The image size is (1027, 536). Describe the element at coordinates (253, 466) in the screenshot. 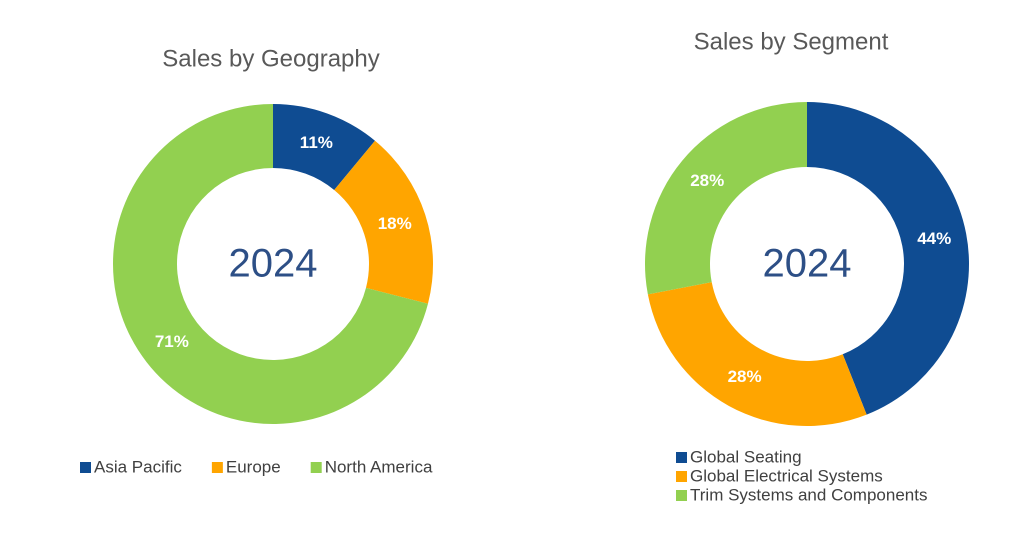

I see `legend-label: Europe` at that location.